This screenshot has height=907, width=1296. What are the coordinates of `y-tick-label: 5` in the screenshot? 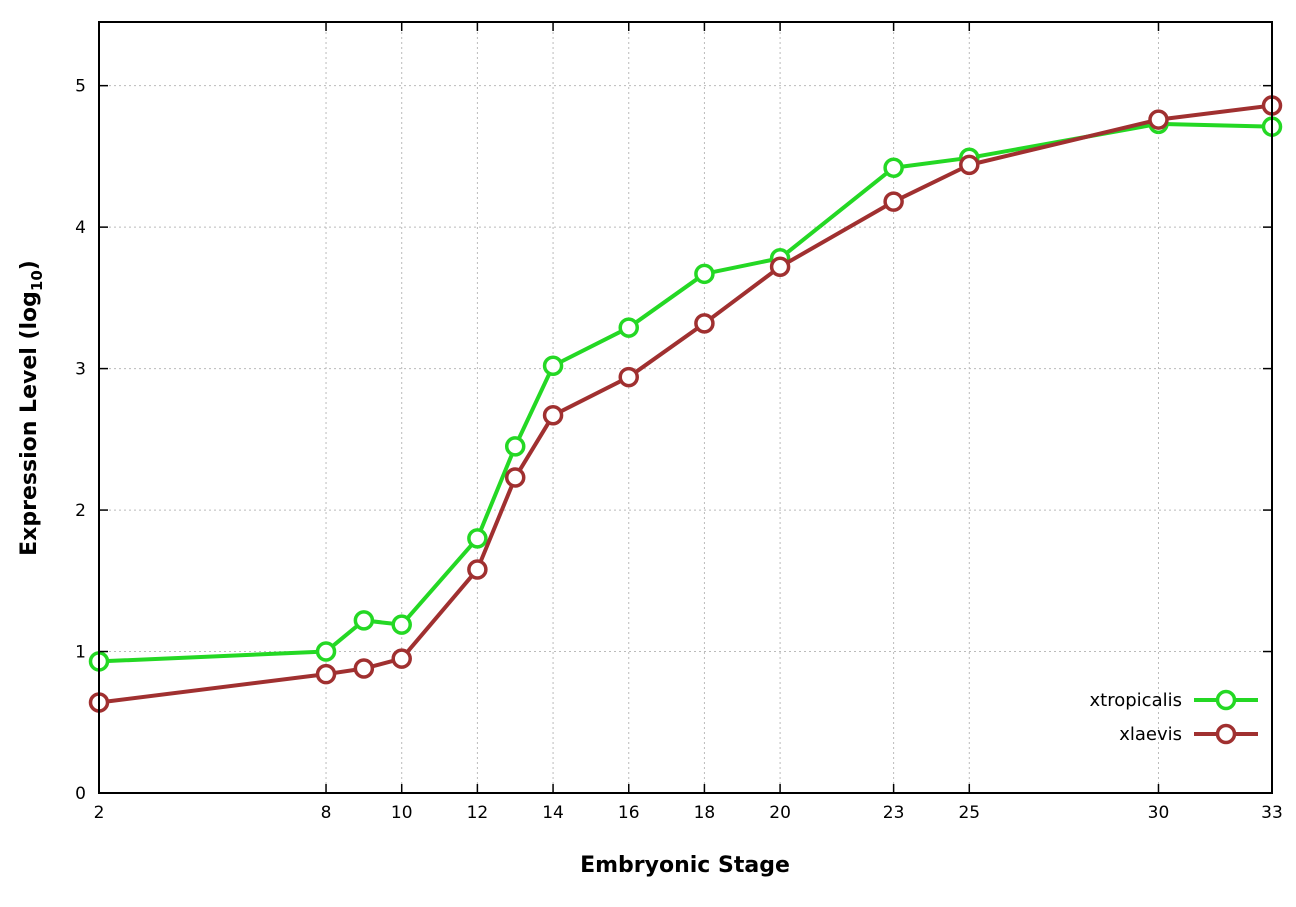 It's located at (80, 87).